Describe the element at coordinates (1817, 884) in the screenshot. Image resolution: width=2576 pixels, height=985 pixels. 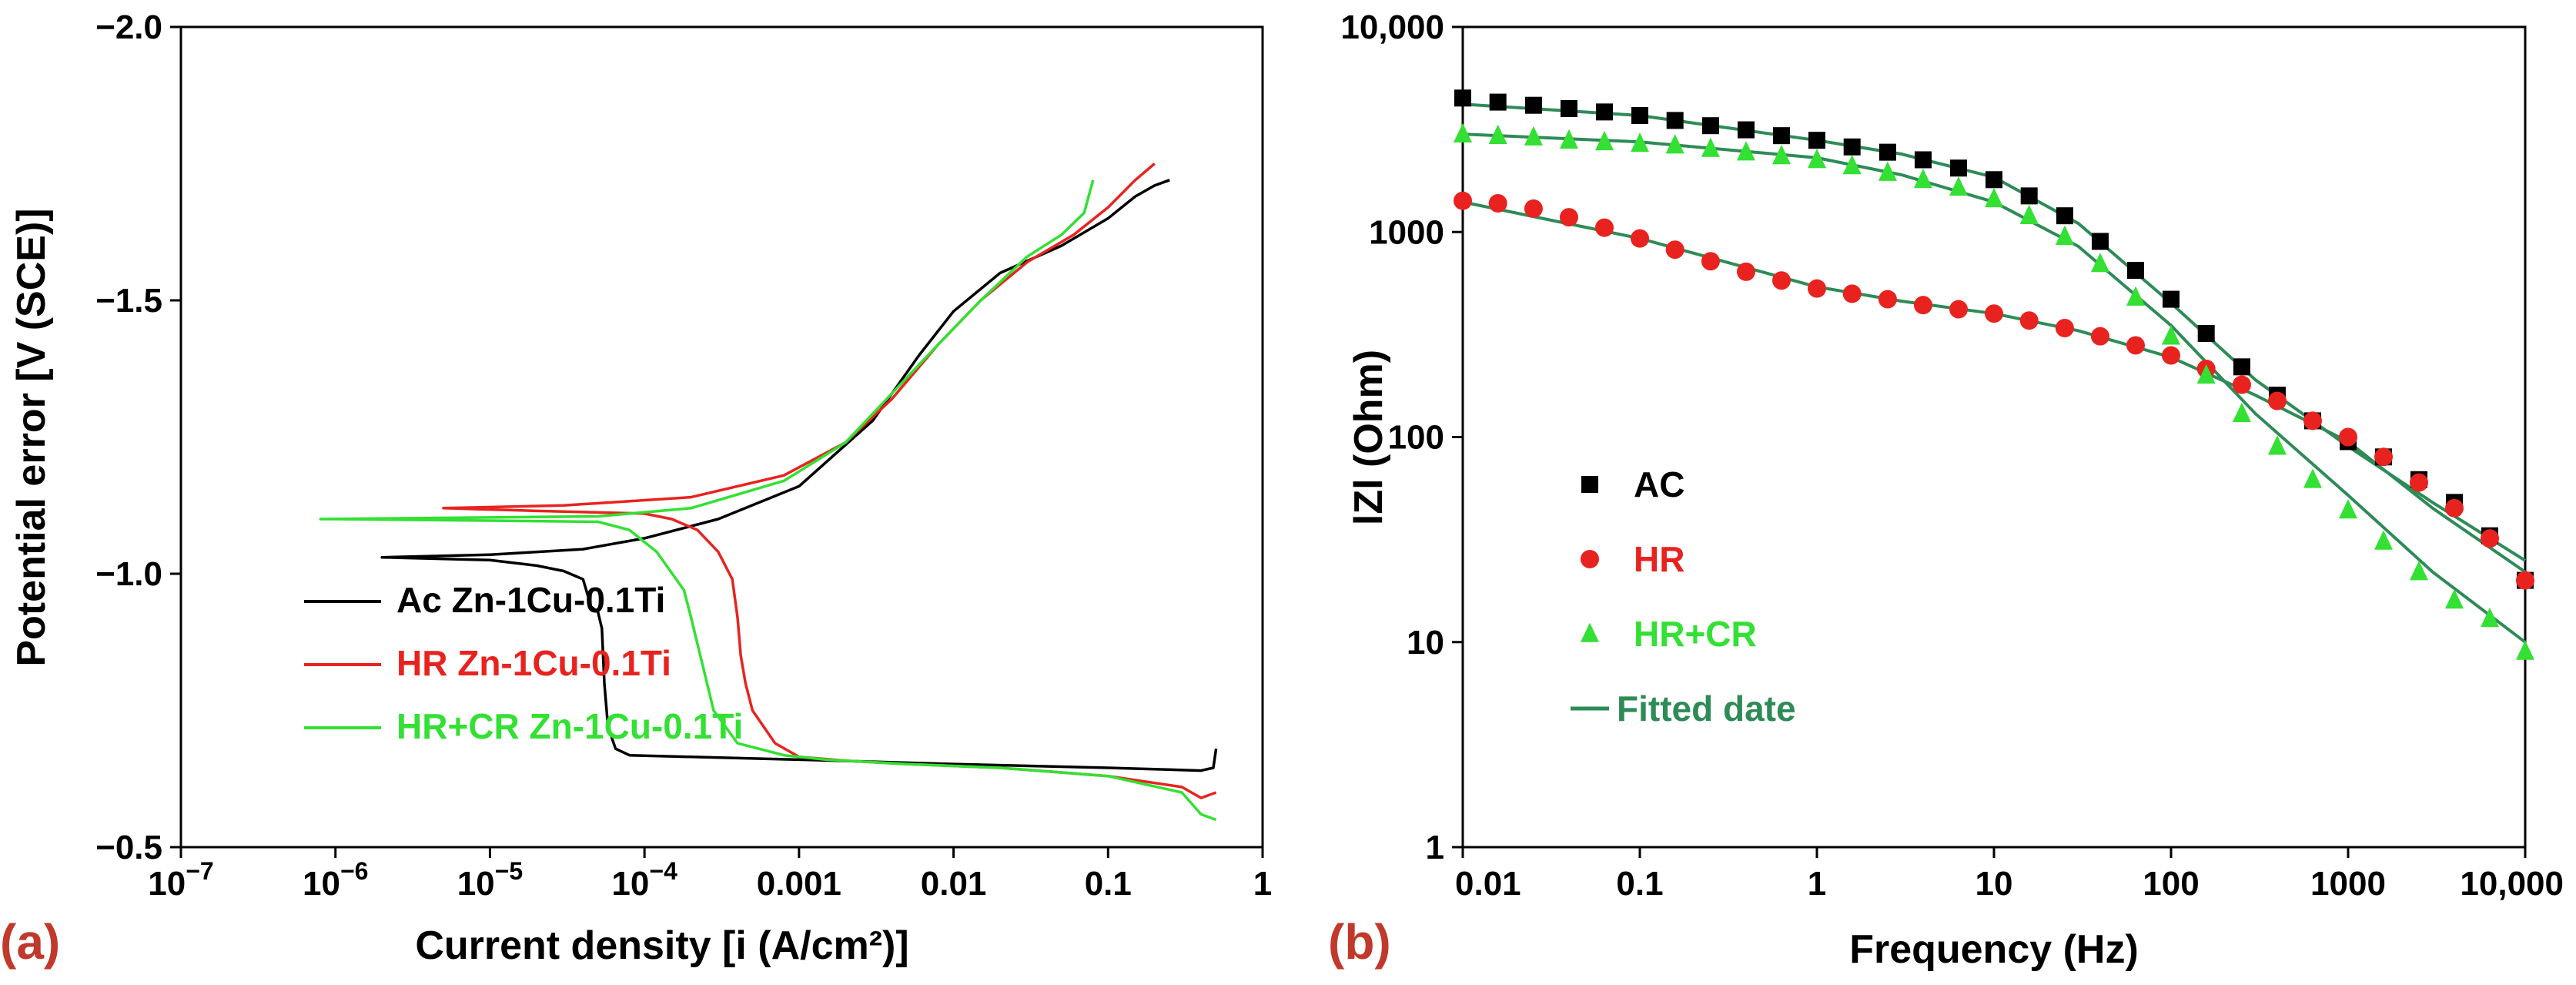
I see `b-xtick-label: 1` at that location.